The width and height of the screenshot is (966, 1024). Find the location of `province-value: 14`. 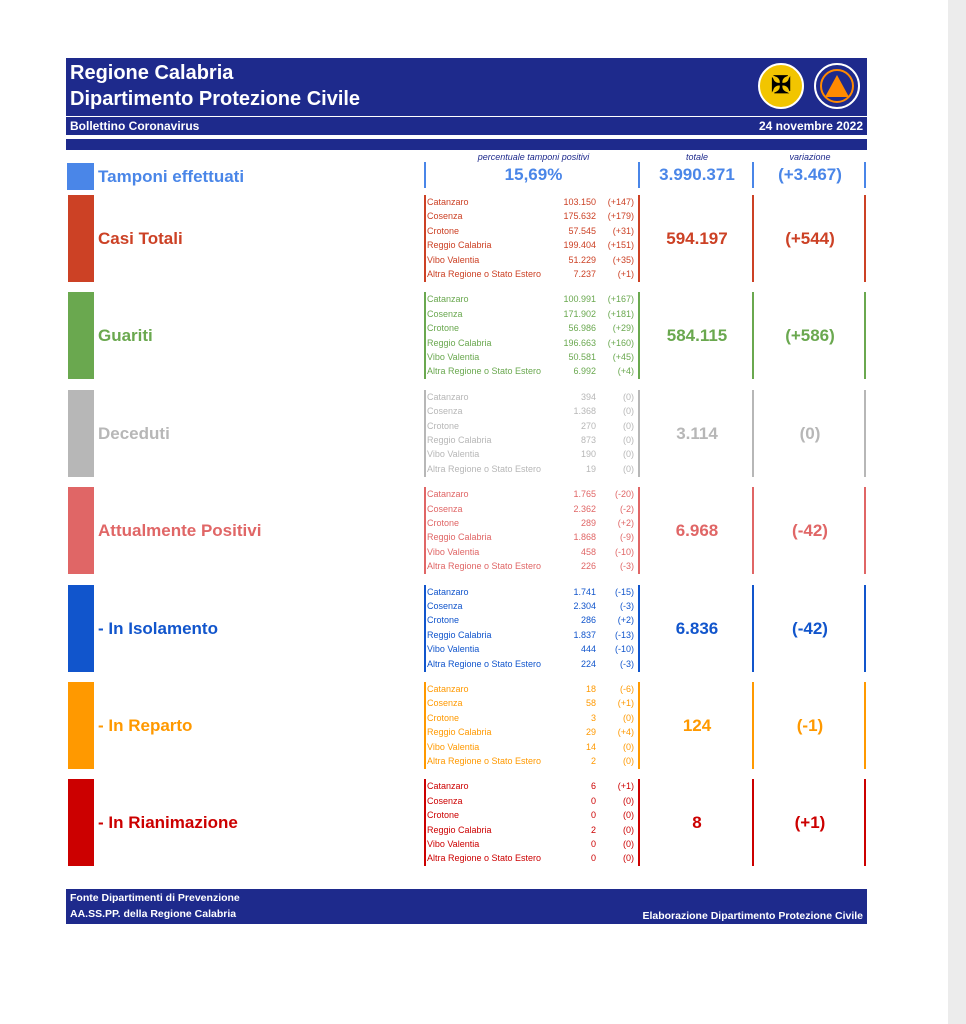

province-value: 14 is located at coordinates (590, 746).